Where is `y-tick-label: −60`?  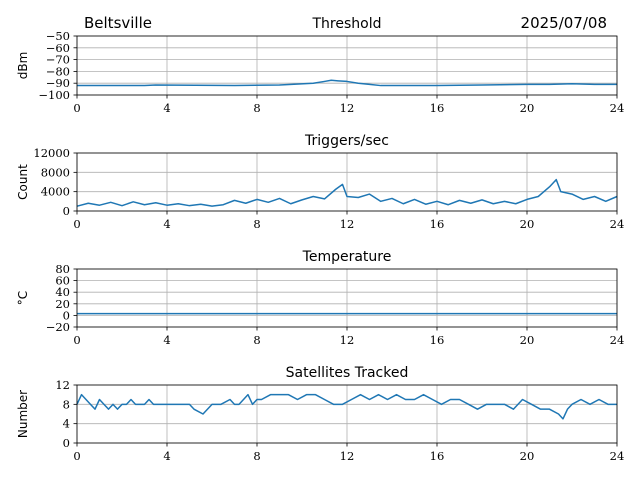 y-tick-label: −60 is located at coordinates (58, 48).